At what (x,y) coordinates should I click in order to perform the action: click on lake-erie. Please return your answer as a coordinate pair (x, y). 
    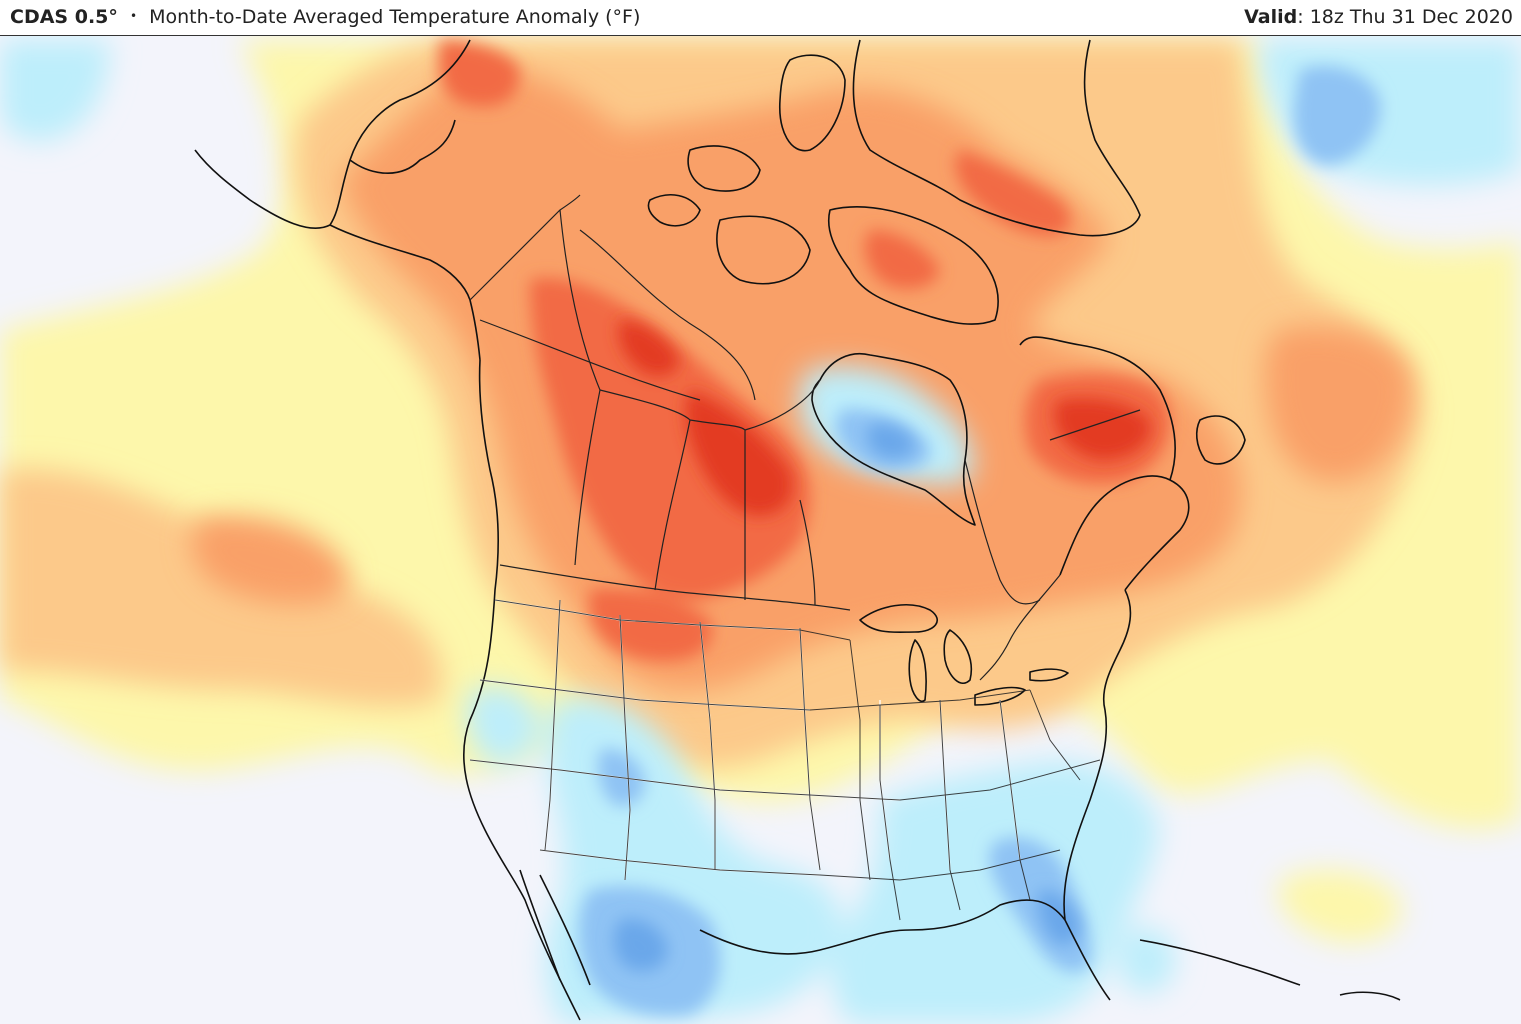
    Looking at the image, I should click on (1000, 696).